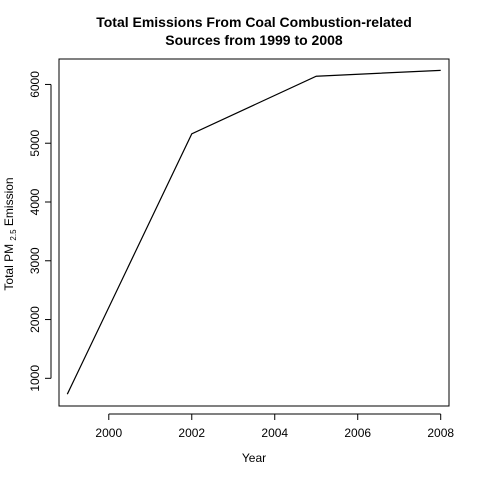  What do you see at coordinates (274, 433) in the screenshot?
I see `x-tick-label: 2004` at bounding box center [274, 433].